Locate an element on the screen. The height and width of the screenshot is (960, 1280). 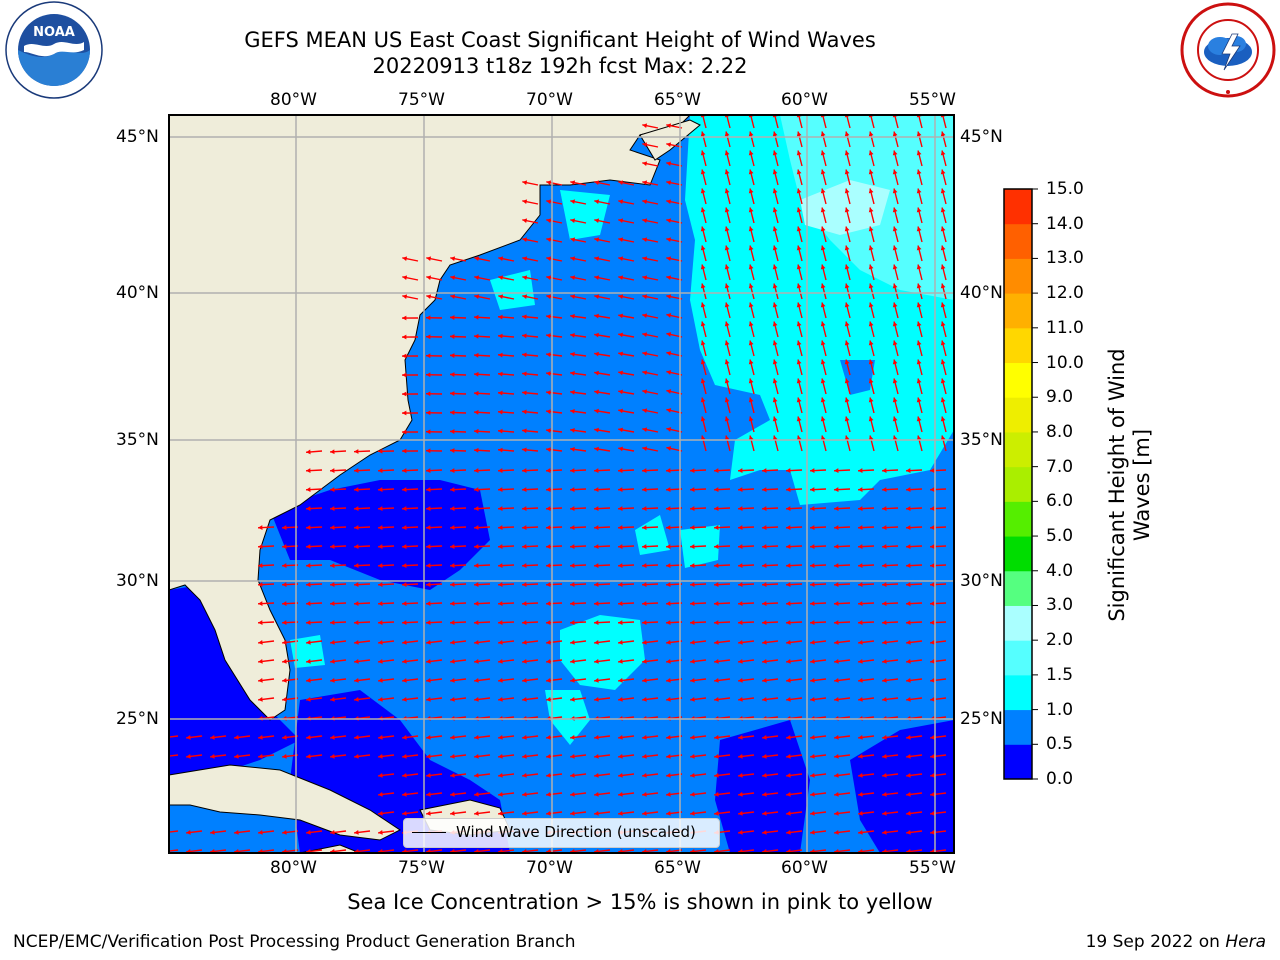
colorbar-tick-label: 3.0 is located at coordinates (1060, 605).